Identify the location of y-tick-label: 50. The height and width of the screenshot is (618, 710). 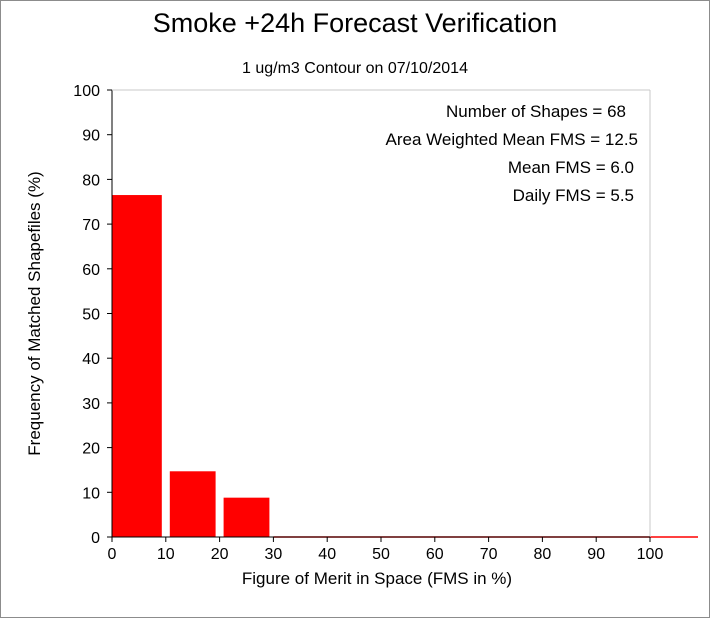
(91, 315).